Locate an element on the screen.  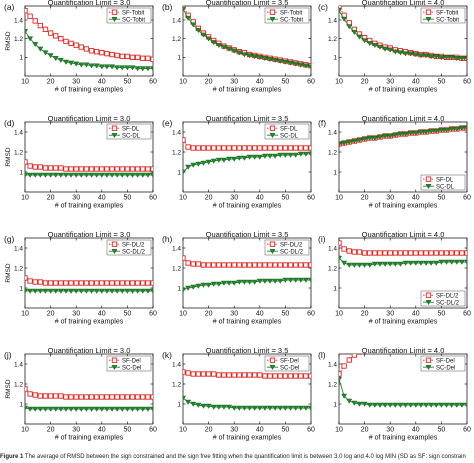
chart-title: Quantification Limit = 4.0 is located at coordinates (403, 118).